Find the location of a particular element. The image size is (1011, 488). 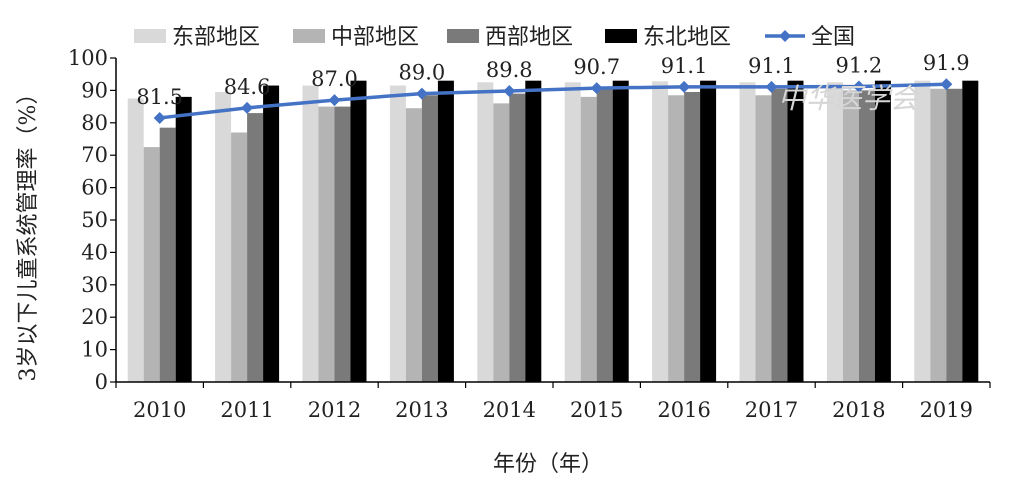

bar-2-2015 is located at coordinates (588, 239).